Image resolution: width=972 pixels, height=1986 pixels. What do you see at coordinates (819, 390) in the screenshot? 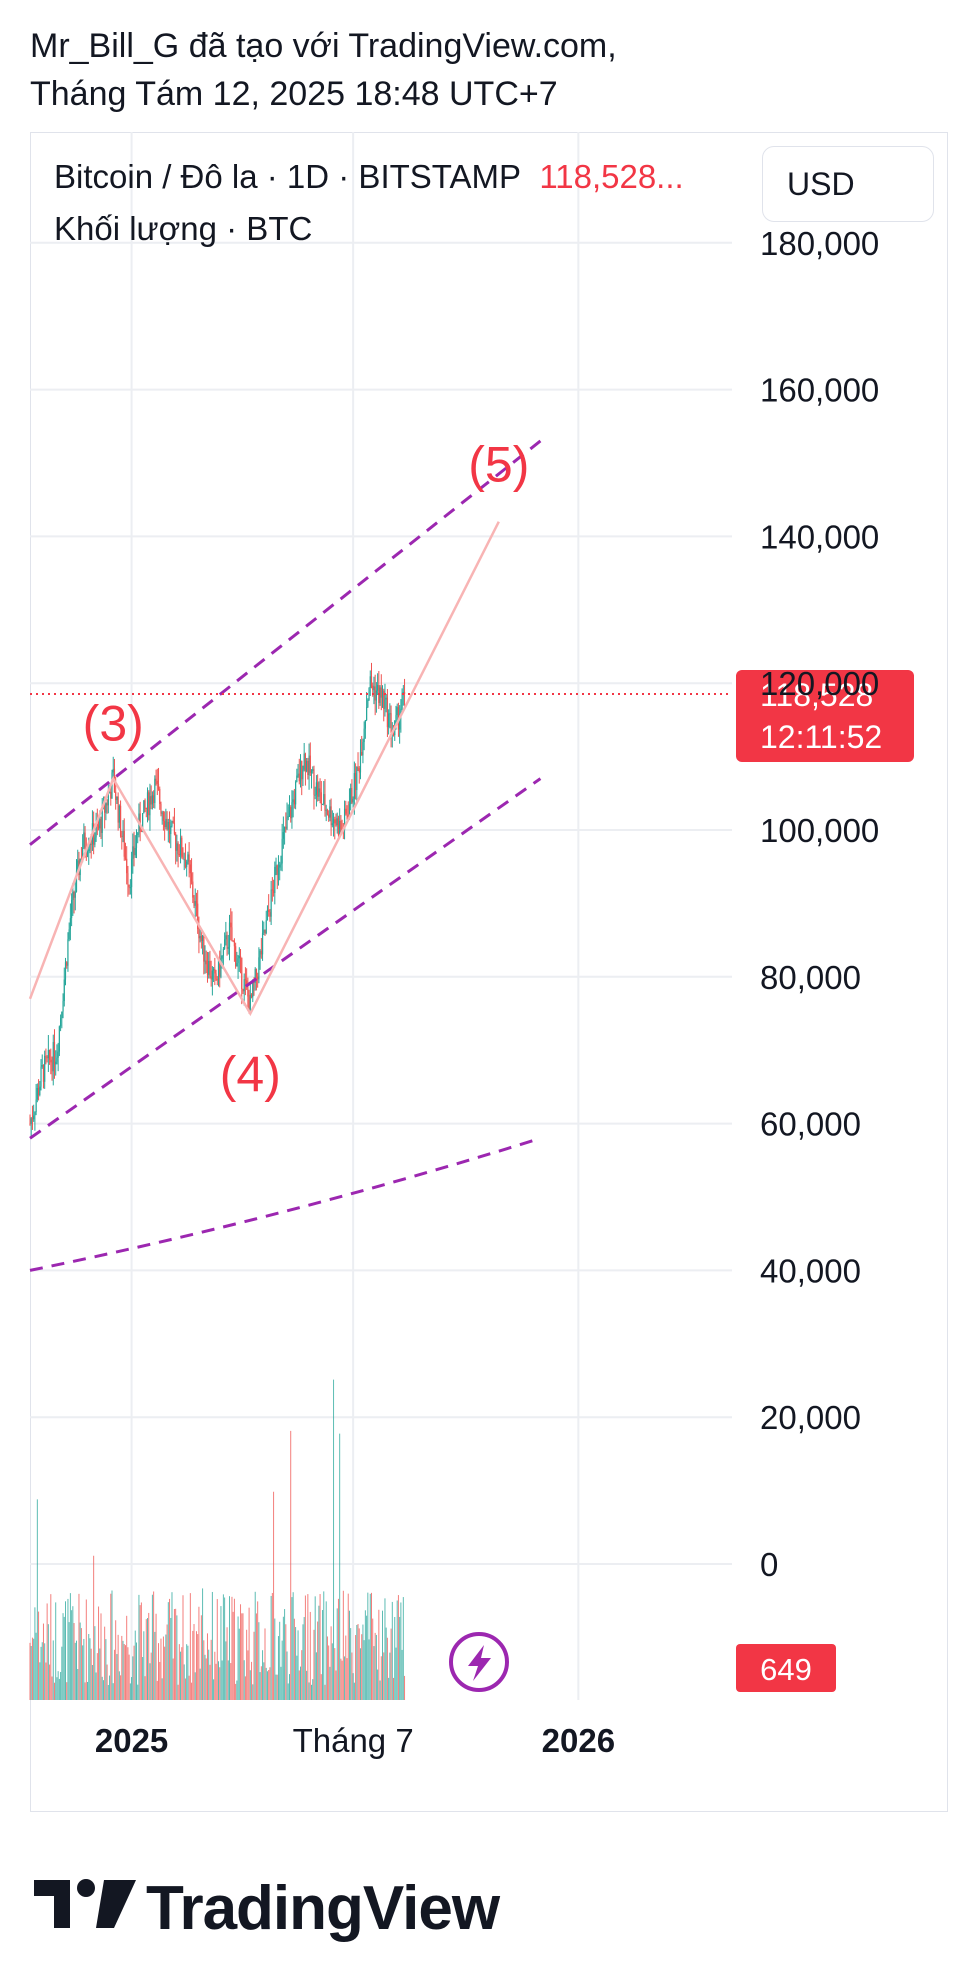
I see `y-tick-label: 160,000` at bounding box center [819, 390].